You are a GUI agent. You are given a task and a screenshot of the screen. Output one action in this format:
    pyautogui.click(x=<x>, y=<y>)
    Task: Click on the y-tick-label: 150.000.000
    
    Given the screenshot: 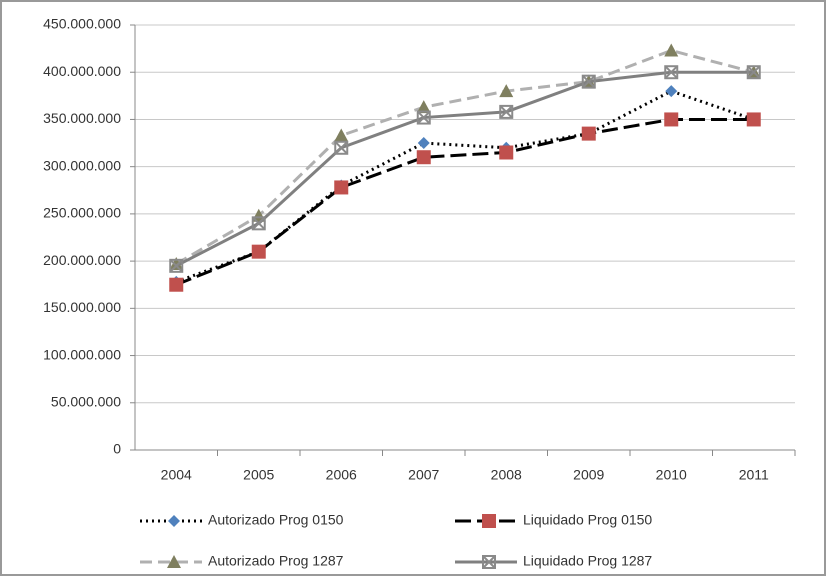 What is the action you would take?
    pyautogui.click(x=82, y=307)
    